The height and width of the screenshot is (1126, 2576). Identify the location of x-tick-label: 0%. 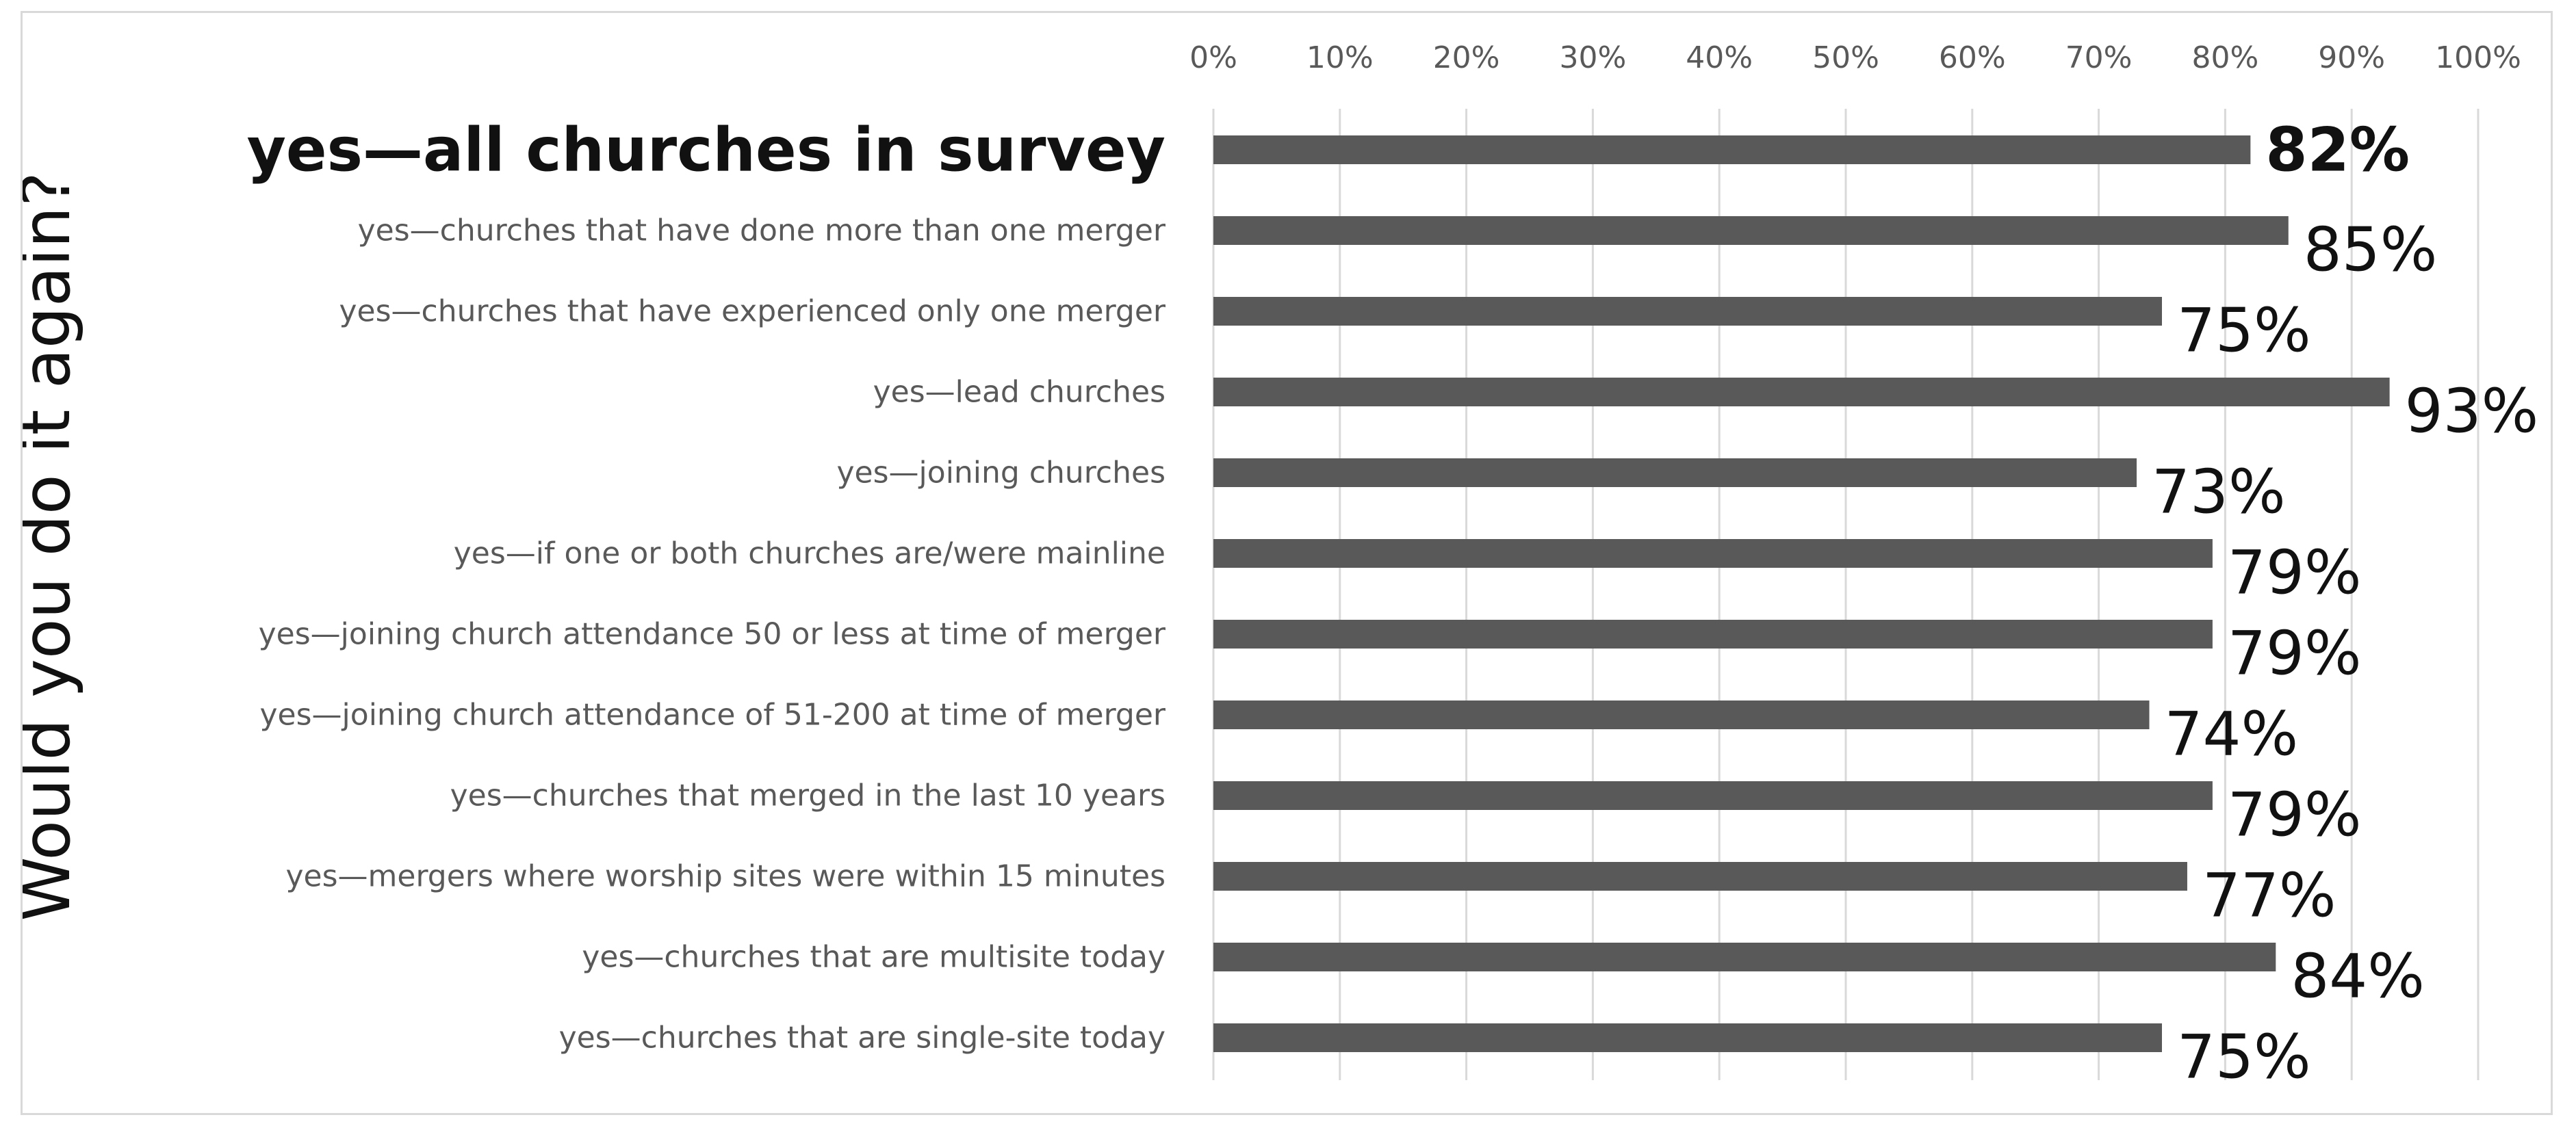
(1213, 58).